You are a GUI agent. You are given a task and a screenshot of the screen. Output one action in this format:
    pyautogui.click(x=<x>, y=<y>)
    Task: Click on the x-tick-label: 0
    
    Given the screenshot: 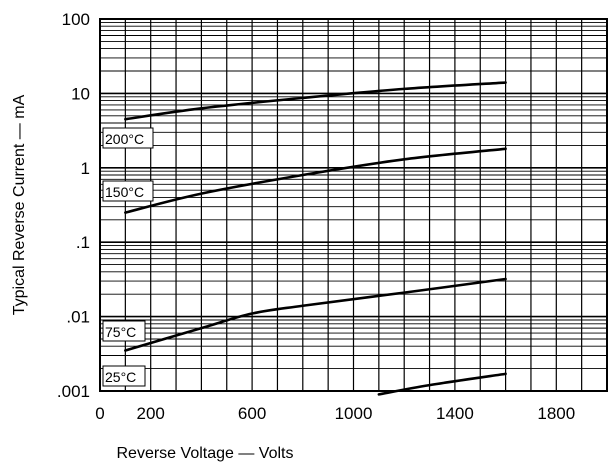 What is the action you would take?
    pyautogui.click(x=99, y=413)
    